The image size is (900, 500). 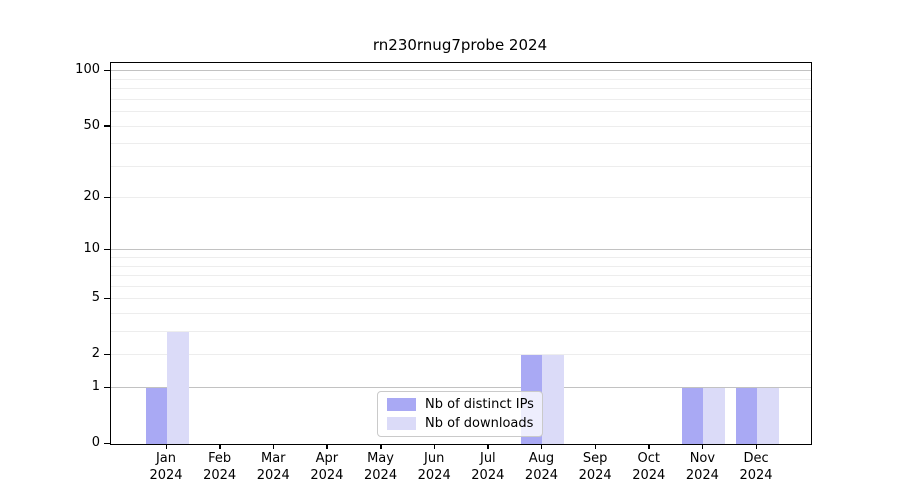 I want to click on x-tick-label: Jul 2024, so click(x=488, y=467).